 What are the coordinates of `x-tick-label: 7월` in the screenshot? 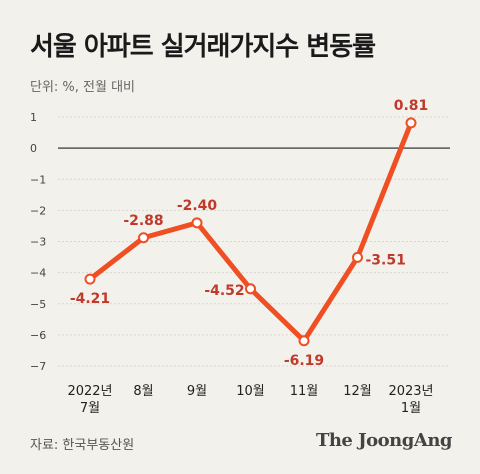 It's located at (90, 408).